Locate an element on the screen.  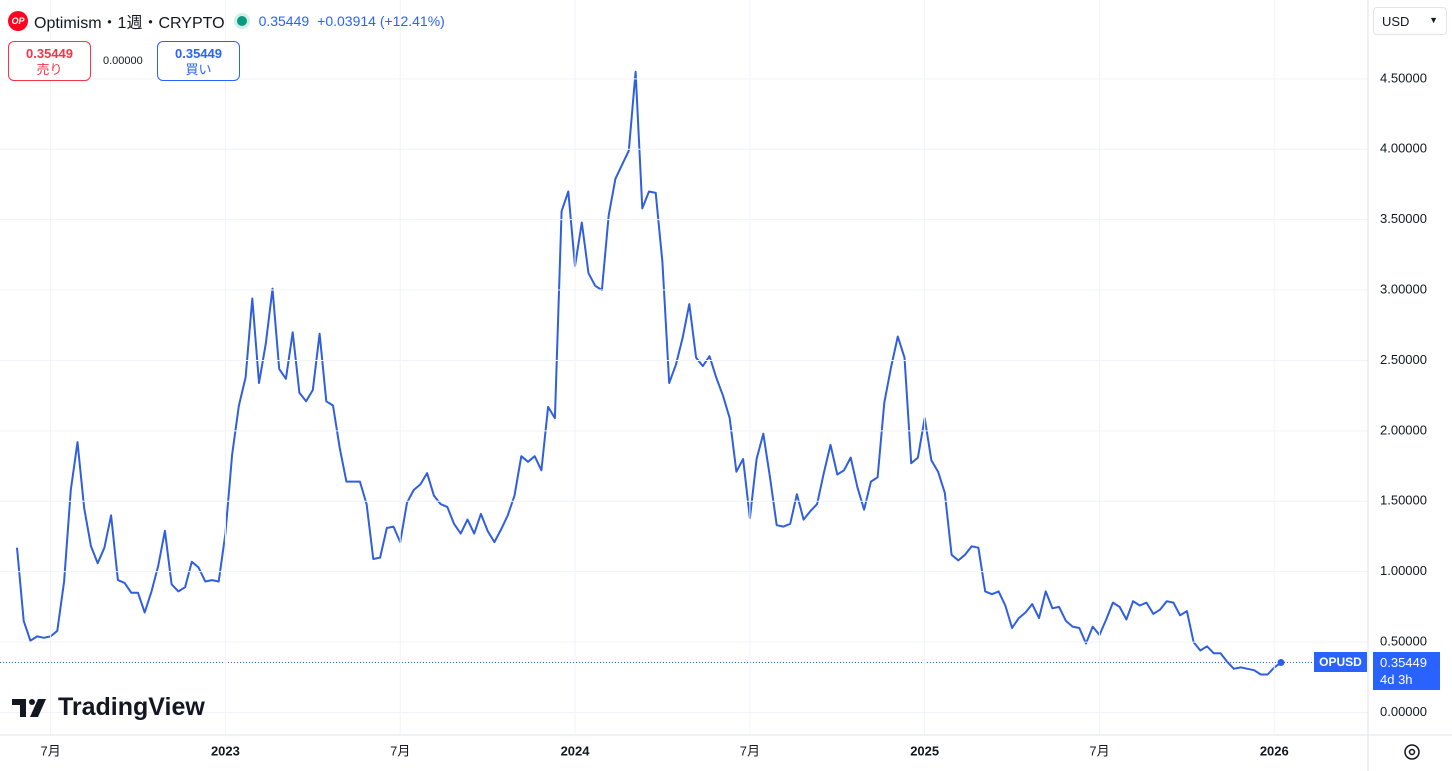
x-tick-label: 2023 is located at coordinates (225, 750).